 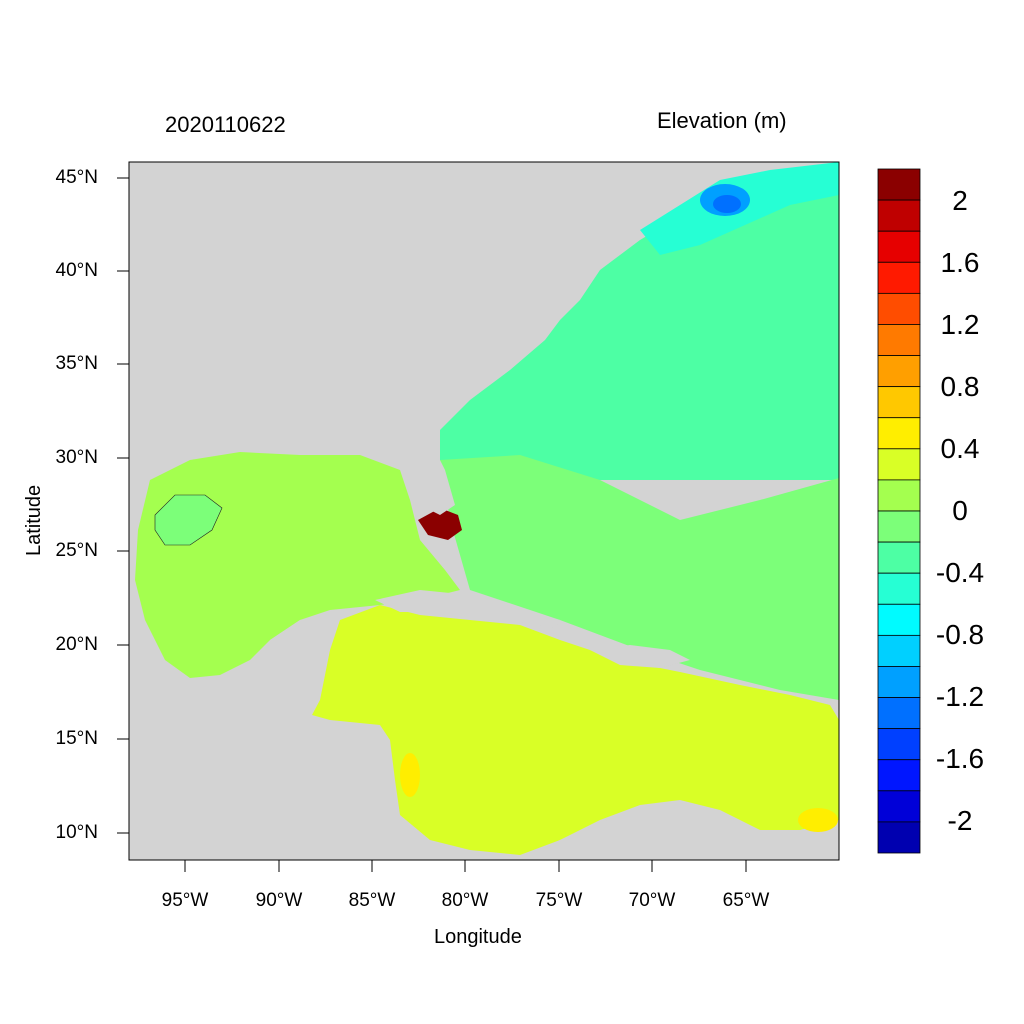 I want to click on colorbar-label: 1.2, so click(x=960, y=324).